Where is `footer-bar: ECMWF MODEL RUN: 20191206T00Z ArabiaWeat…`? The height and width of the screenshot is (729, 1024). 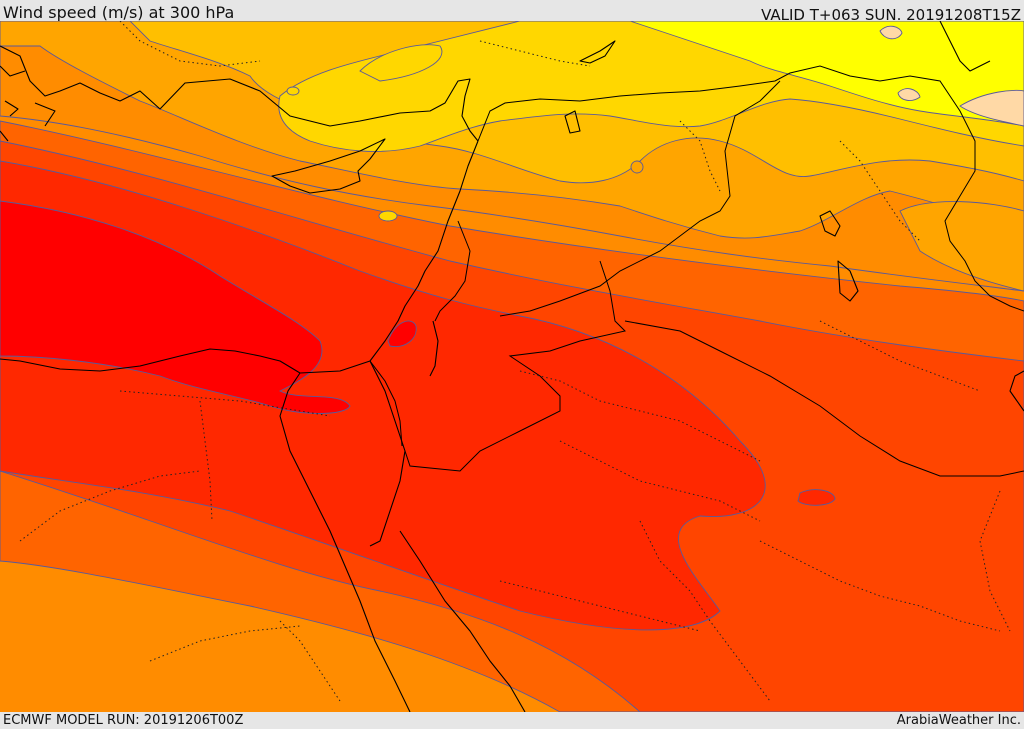 footer-bar: ECMWF MODEL RUN: 20191206T00Z ArabiaWeat… is located at coordinates (512, 720).